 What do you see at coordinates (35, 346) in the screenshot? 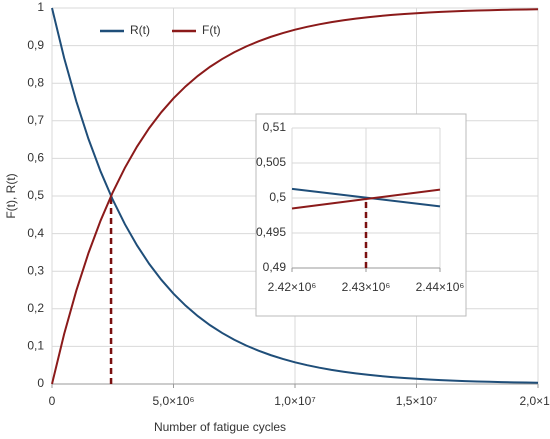
I see `y-tick-label: 0,1` at bounding box center [35, 346].